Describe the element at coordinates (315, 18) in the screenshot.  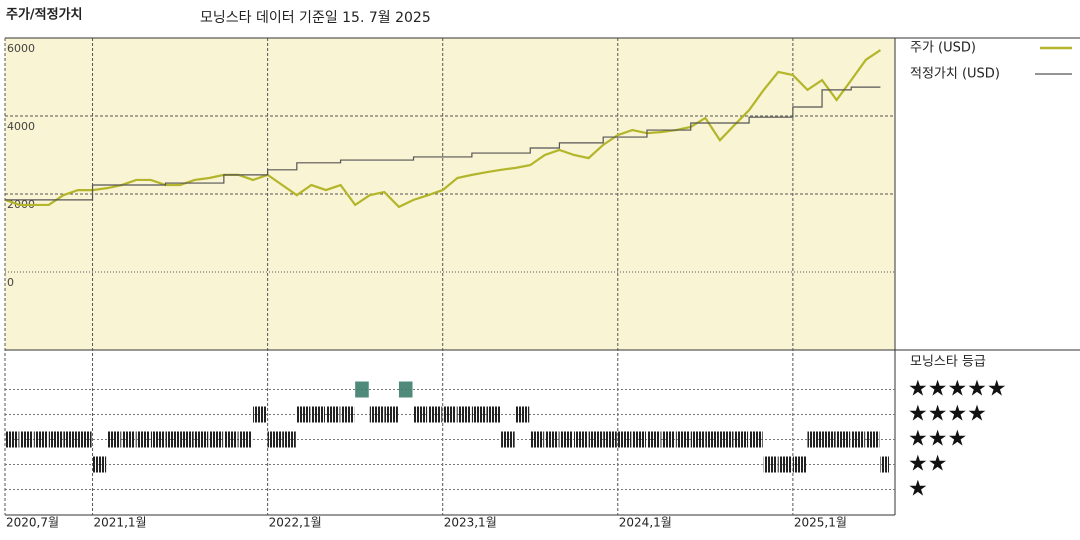
I see `chart-subtitle: 모닝스타 데이터 기준일 15. 7월 2025` at that location.